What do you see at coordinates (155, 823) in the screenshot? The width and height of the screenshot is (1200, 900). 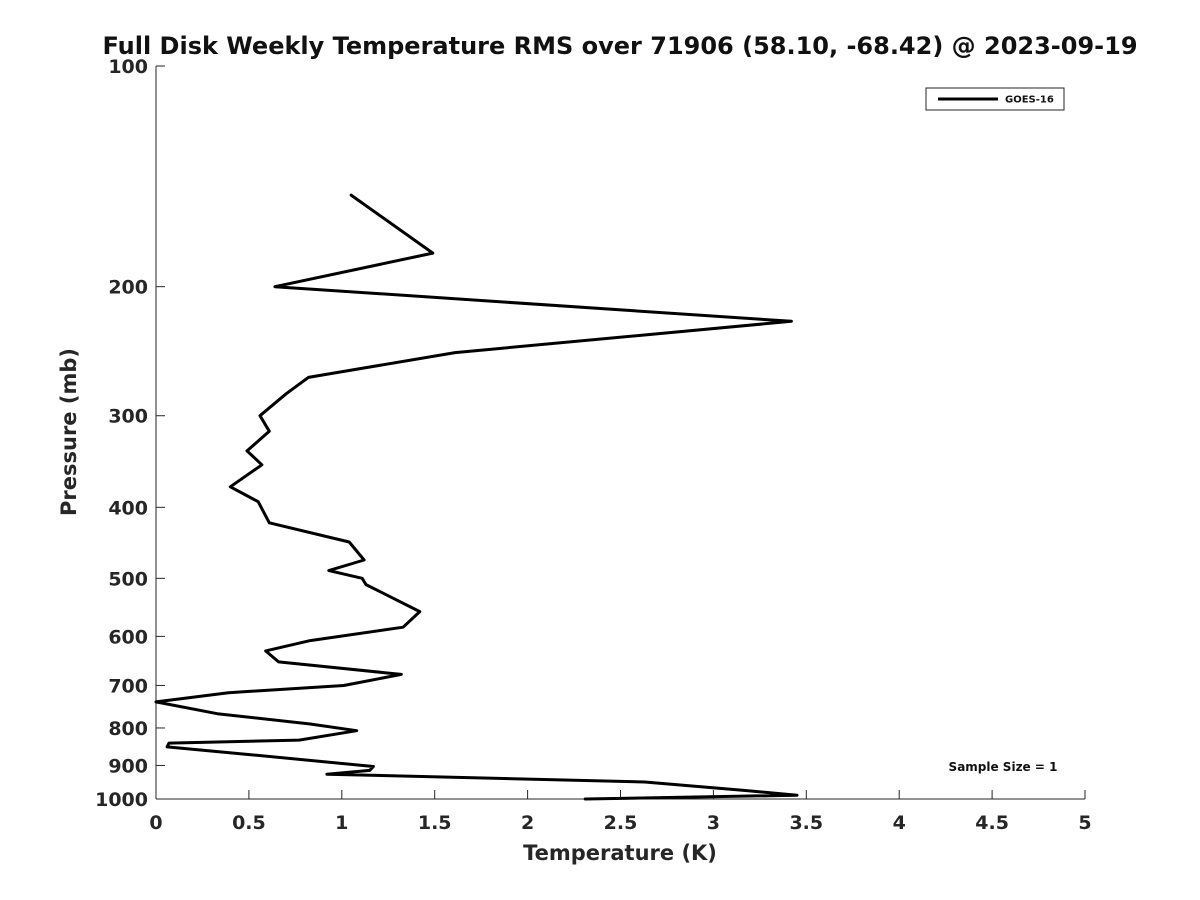 I see `x-tick-label: 0` at bounding box center [155, 823].